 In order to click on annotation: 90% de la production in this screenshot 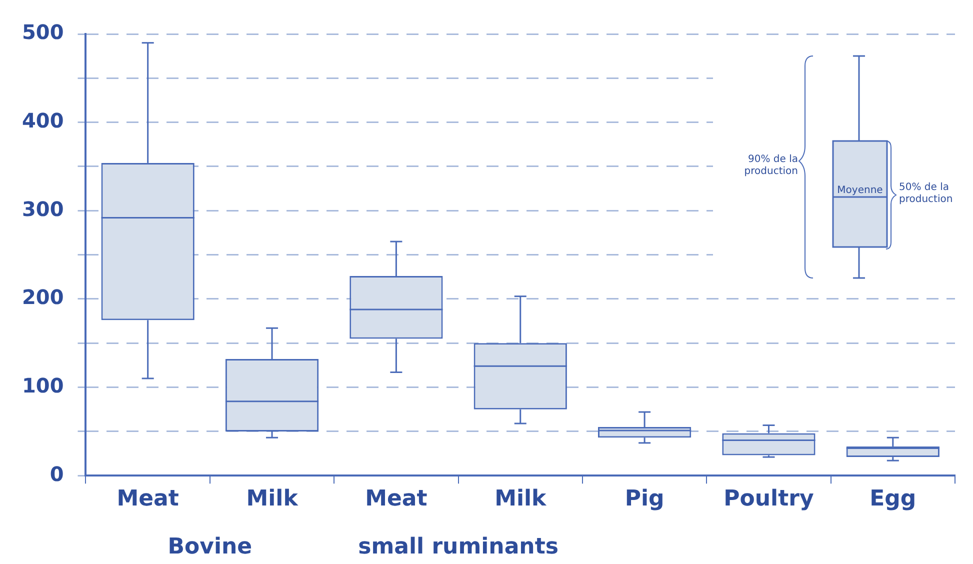, I will do `click(771, 165)`.